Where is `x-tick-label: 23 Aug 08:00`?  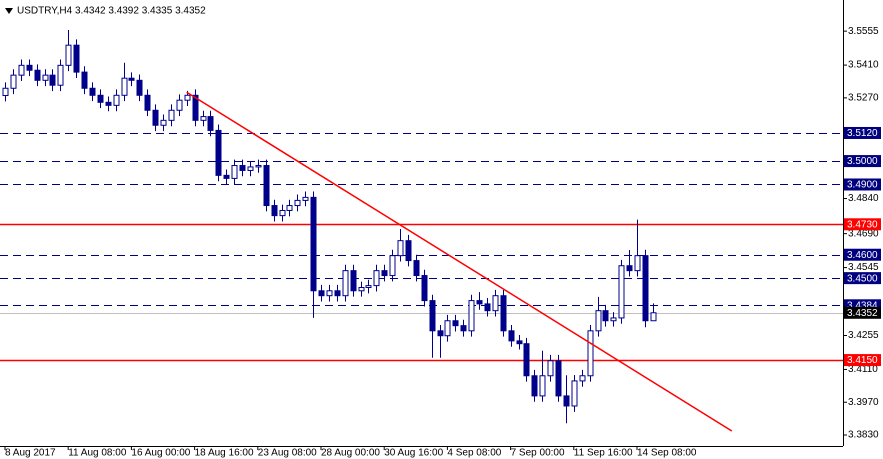
x-tick-label: 23 Aug 08:00 is located at coordinates (287, 453).